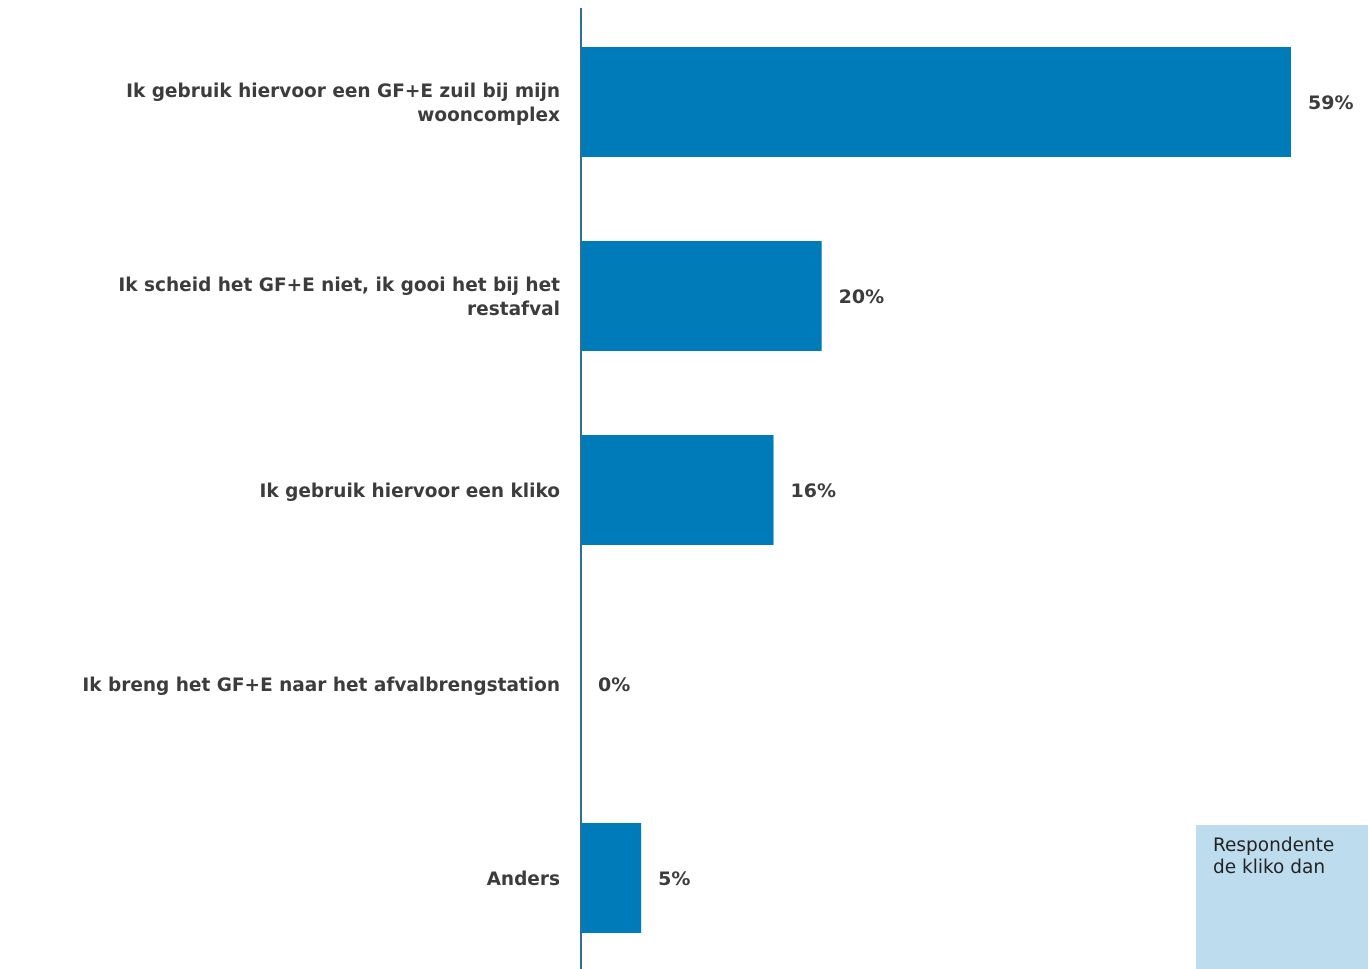  Describe the element at coordinates (410, 491) in the screenshot. I see `category-label-3-line-1: Ik gebruik hiervoor een kliko` at that location.